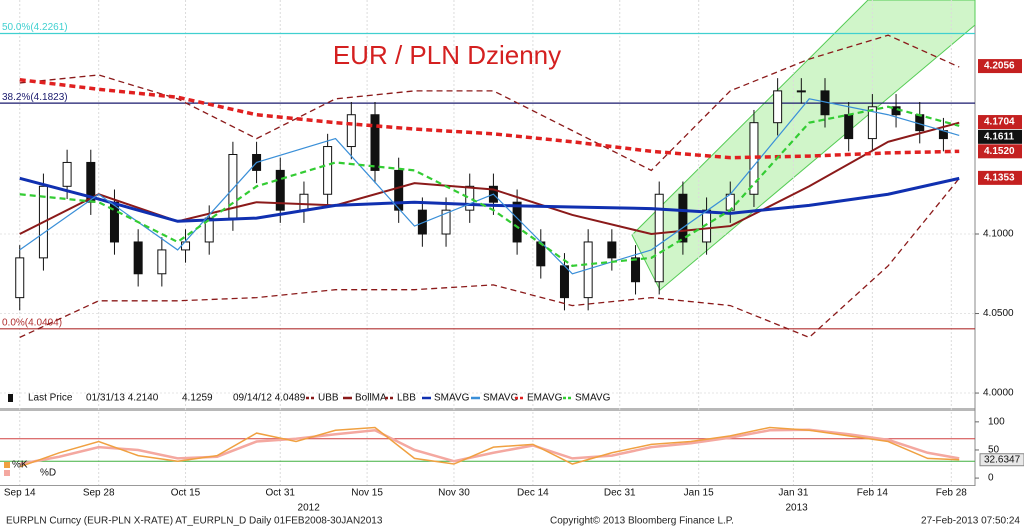  I want to click on x-tick-label: Oct 15, so click(186, 493).